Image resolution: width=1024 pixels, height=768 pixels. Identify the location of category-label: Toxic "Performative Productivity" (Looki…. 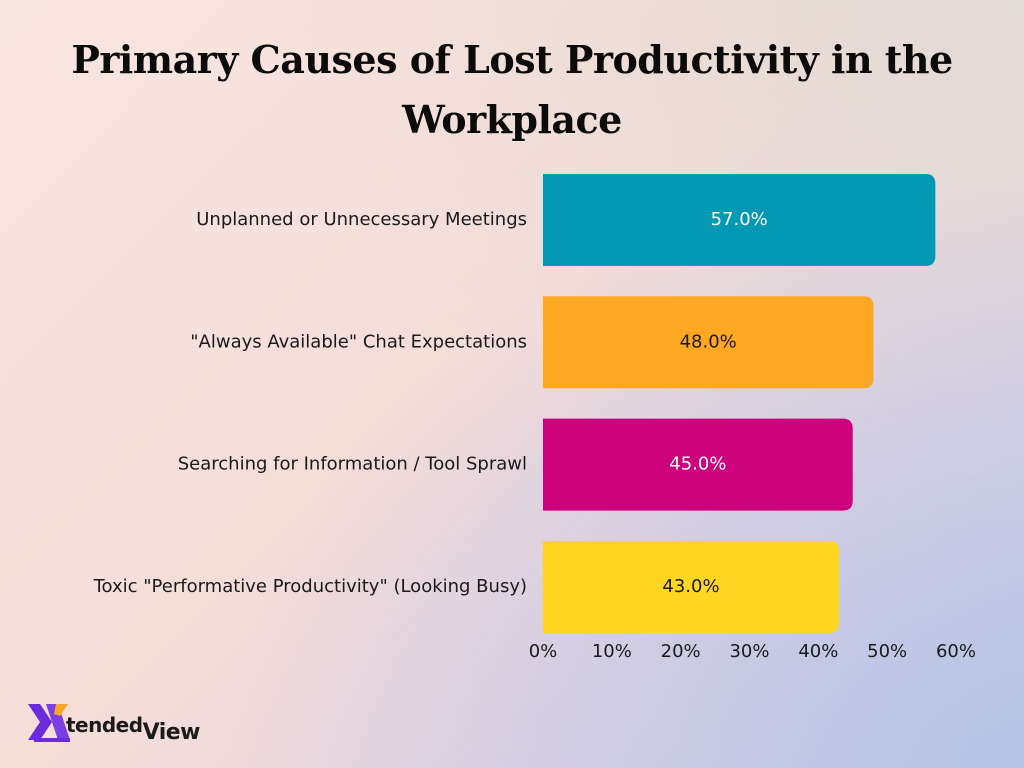
(310, 586).